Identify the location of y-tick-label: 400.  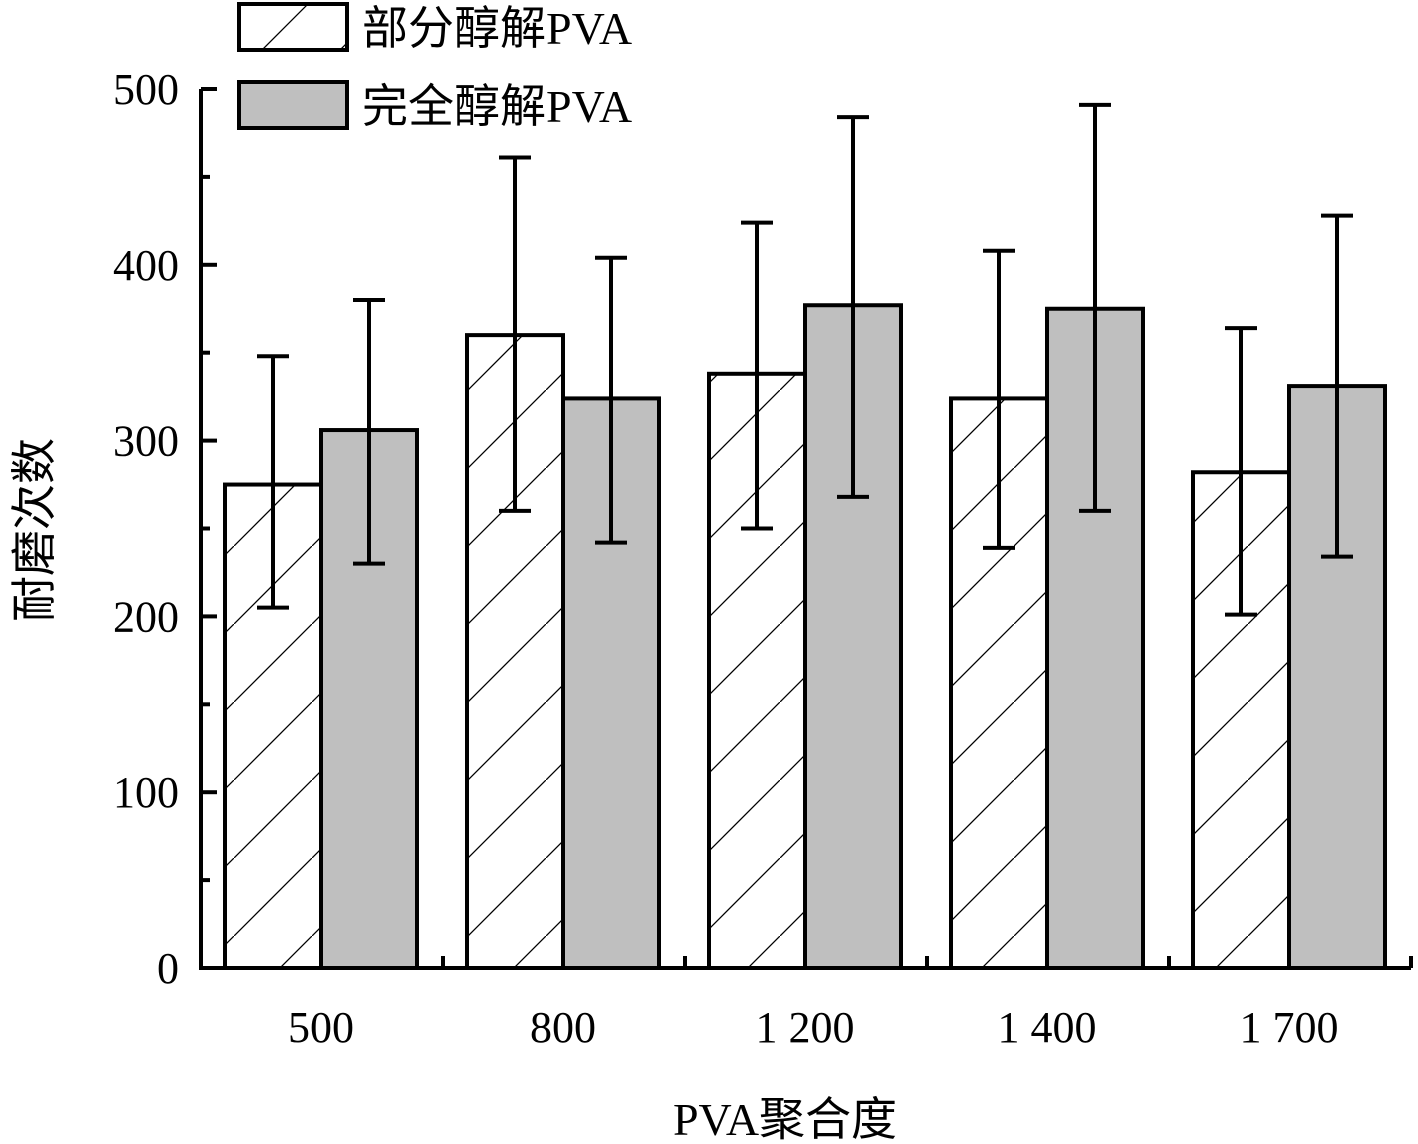
(146, 265).